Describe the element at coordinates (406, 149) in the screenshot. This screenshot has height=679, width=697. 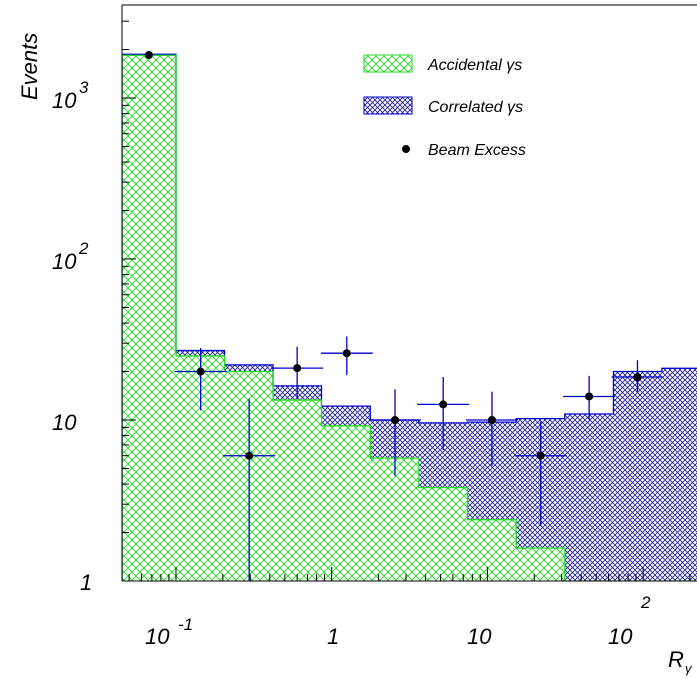
I see `legend-marker-beam-excess` at that location.